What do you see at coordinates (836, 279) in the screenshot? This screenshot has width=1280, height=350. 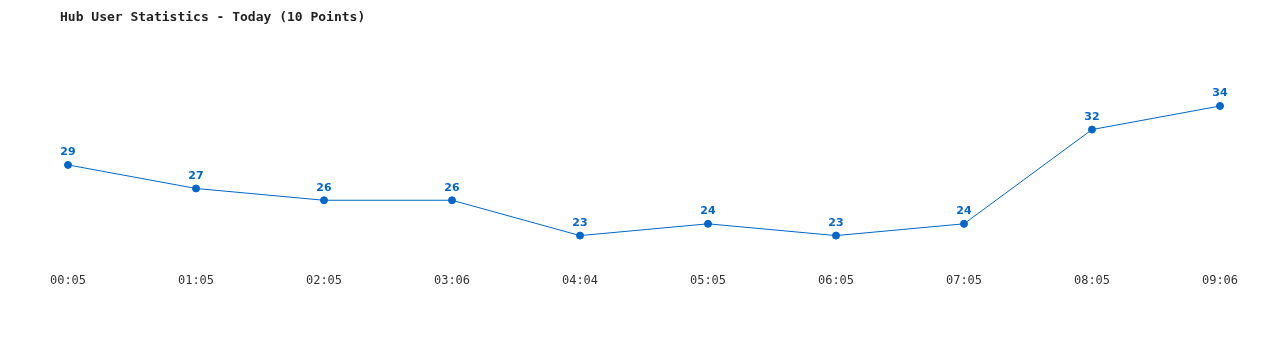 I see `x-tick-label: 06:05` at bounding box center [836, 279].